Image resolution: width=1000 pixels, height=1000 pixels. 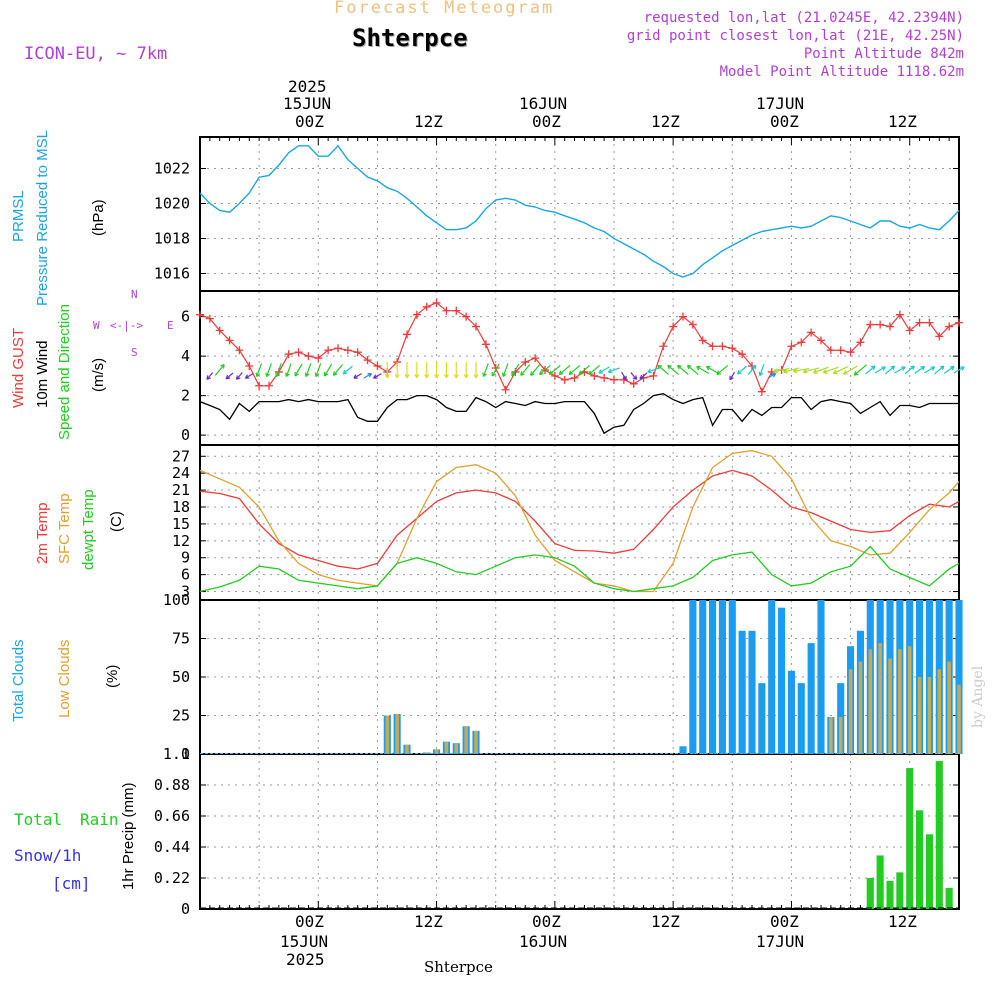 What do you see at coordinates (309, 921) in the screenshot?
I see `bottom-tick-00z-a: 00Z` at bounding box center [309, 921].